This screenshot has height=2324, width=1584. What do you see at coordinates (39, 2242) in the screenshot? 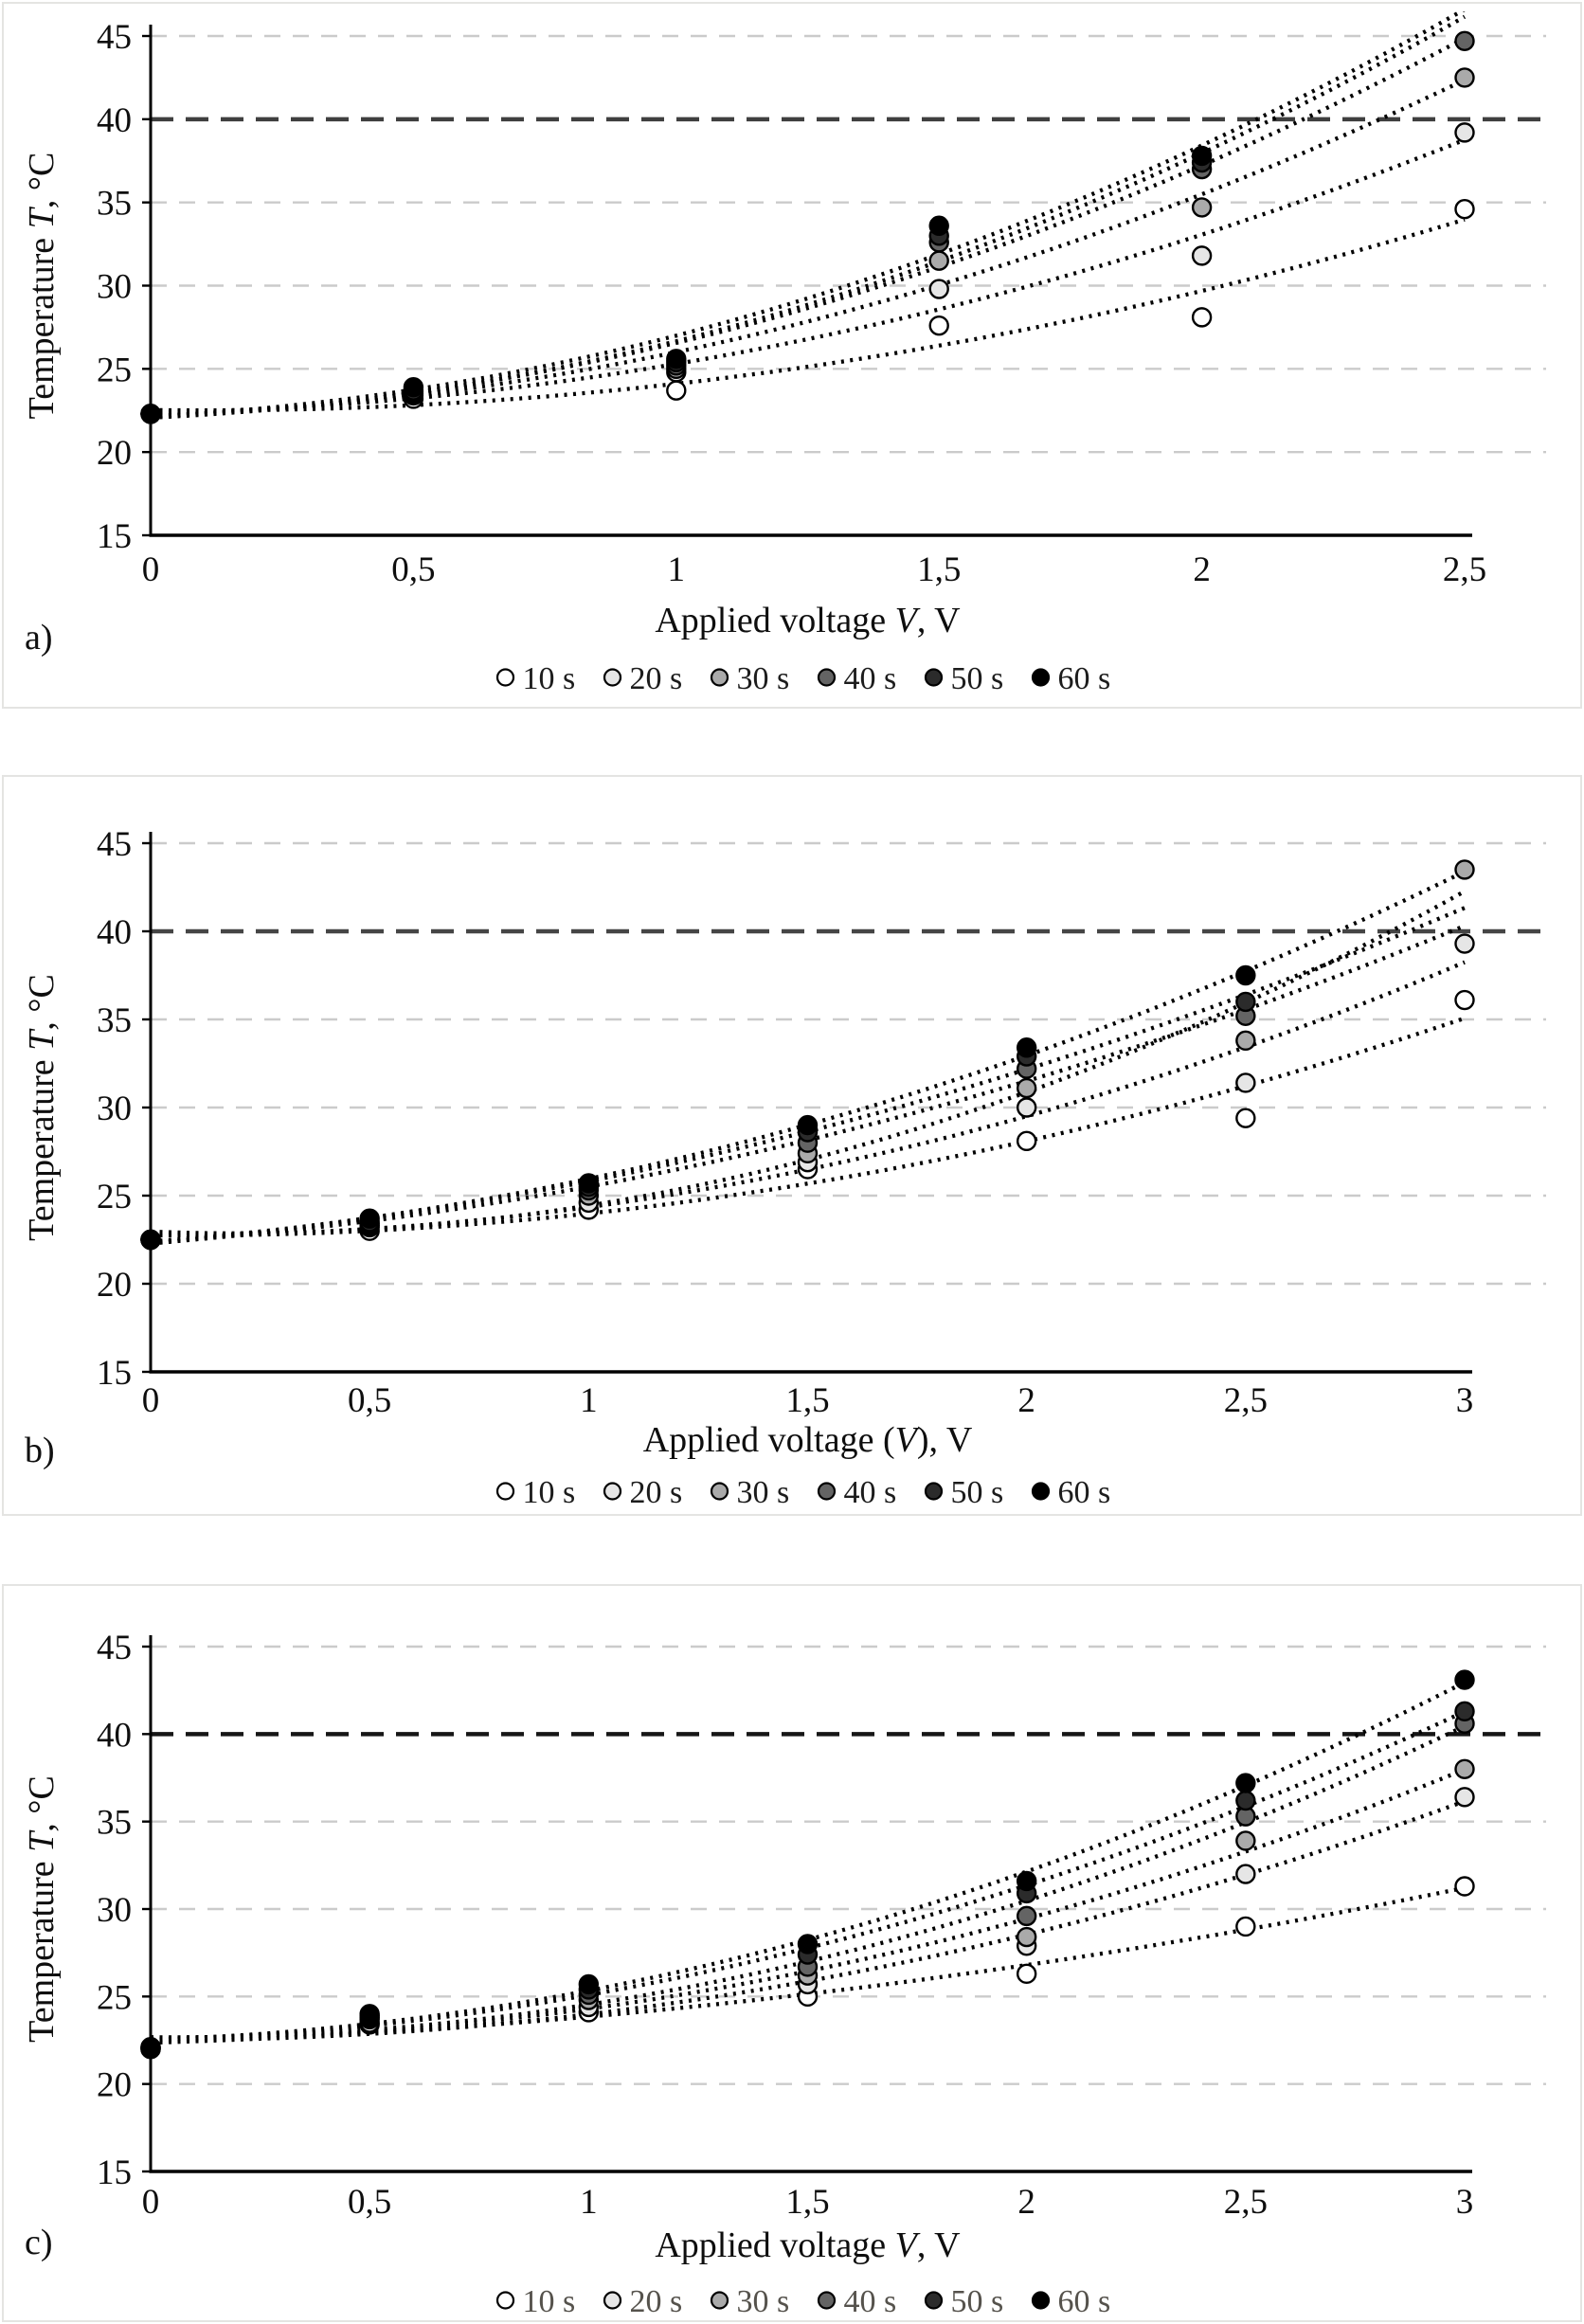
I see `panel-label-c: c)` at bounding box center [39, 2242].